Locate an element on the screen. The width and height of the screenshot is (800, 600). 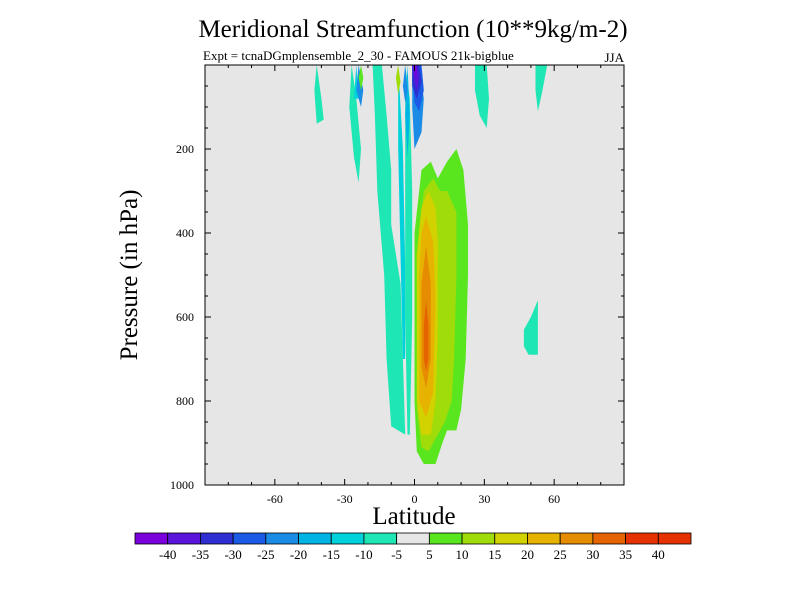
colorbar-label: 35 is located at coordinates (625, 554).